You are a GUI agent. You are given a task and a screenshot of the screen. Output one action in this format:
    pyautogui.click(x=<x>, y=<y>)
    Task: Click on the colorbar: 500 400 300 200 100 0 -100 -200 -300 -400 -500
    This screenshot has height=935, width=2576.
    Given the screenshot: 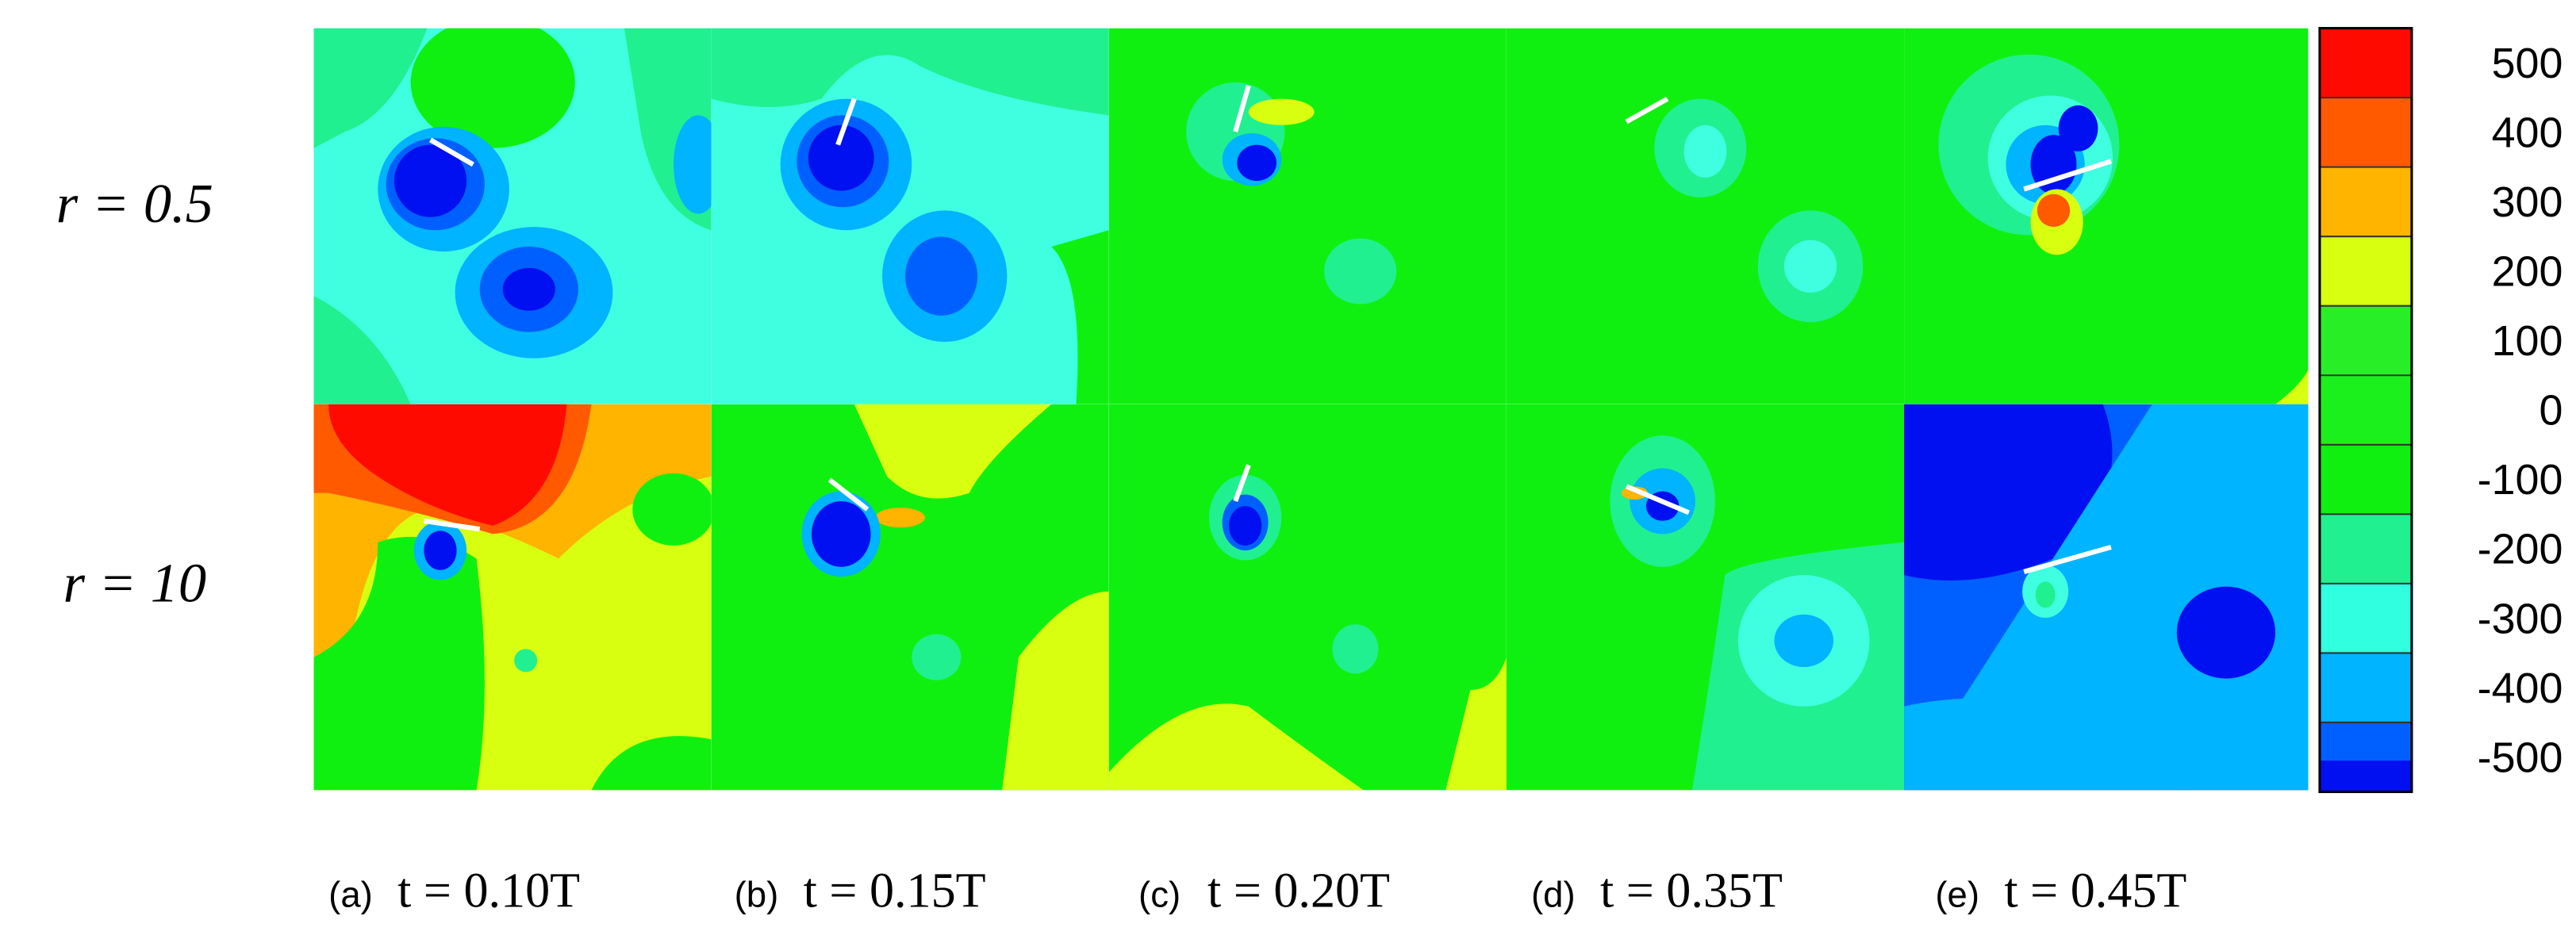 What is the action you would take?
    pyautogui.click(x=2440, y=410)
    